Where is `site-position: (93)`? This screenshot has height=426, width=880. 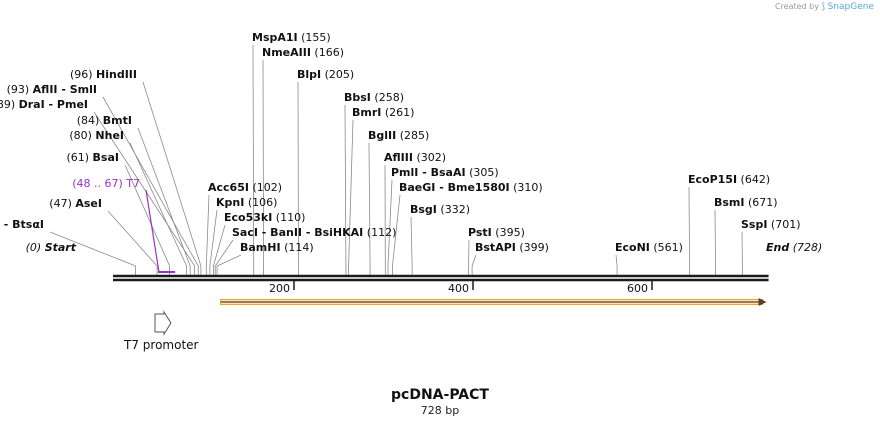
site-position: (93) is located at coordinates (20, 89).